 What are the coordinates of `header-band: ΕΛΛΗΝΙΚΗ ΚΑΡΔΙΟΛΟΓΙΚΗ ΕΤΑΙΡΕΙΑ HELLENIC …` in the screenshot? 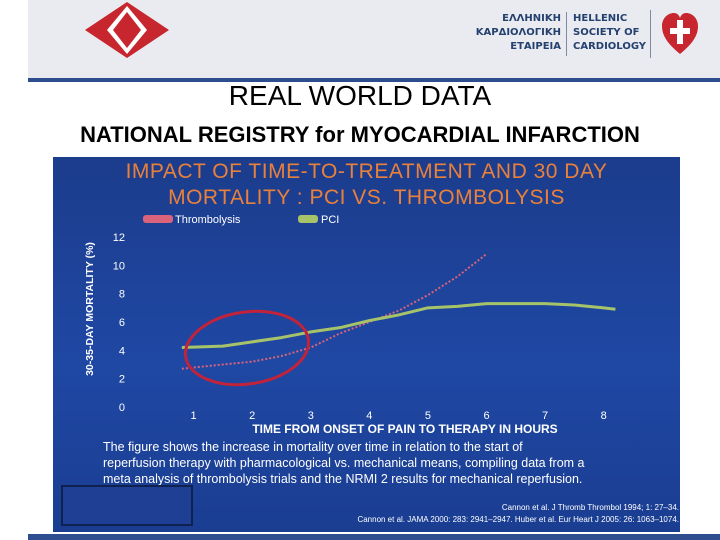 It's located at (374, 41).